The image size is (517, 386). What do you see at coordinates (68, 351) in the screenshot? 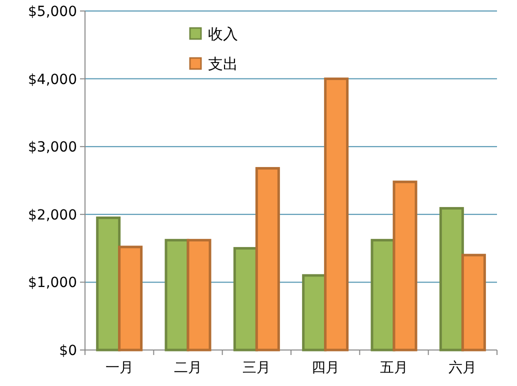
I see `y-tick-label: $0` at bounding box center [68, 351].